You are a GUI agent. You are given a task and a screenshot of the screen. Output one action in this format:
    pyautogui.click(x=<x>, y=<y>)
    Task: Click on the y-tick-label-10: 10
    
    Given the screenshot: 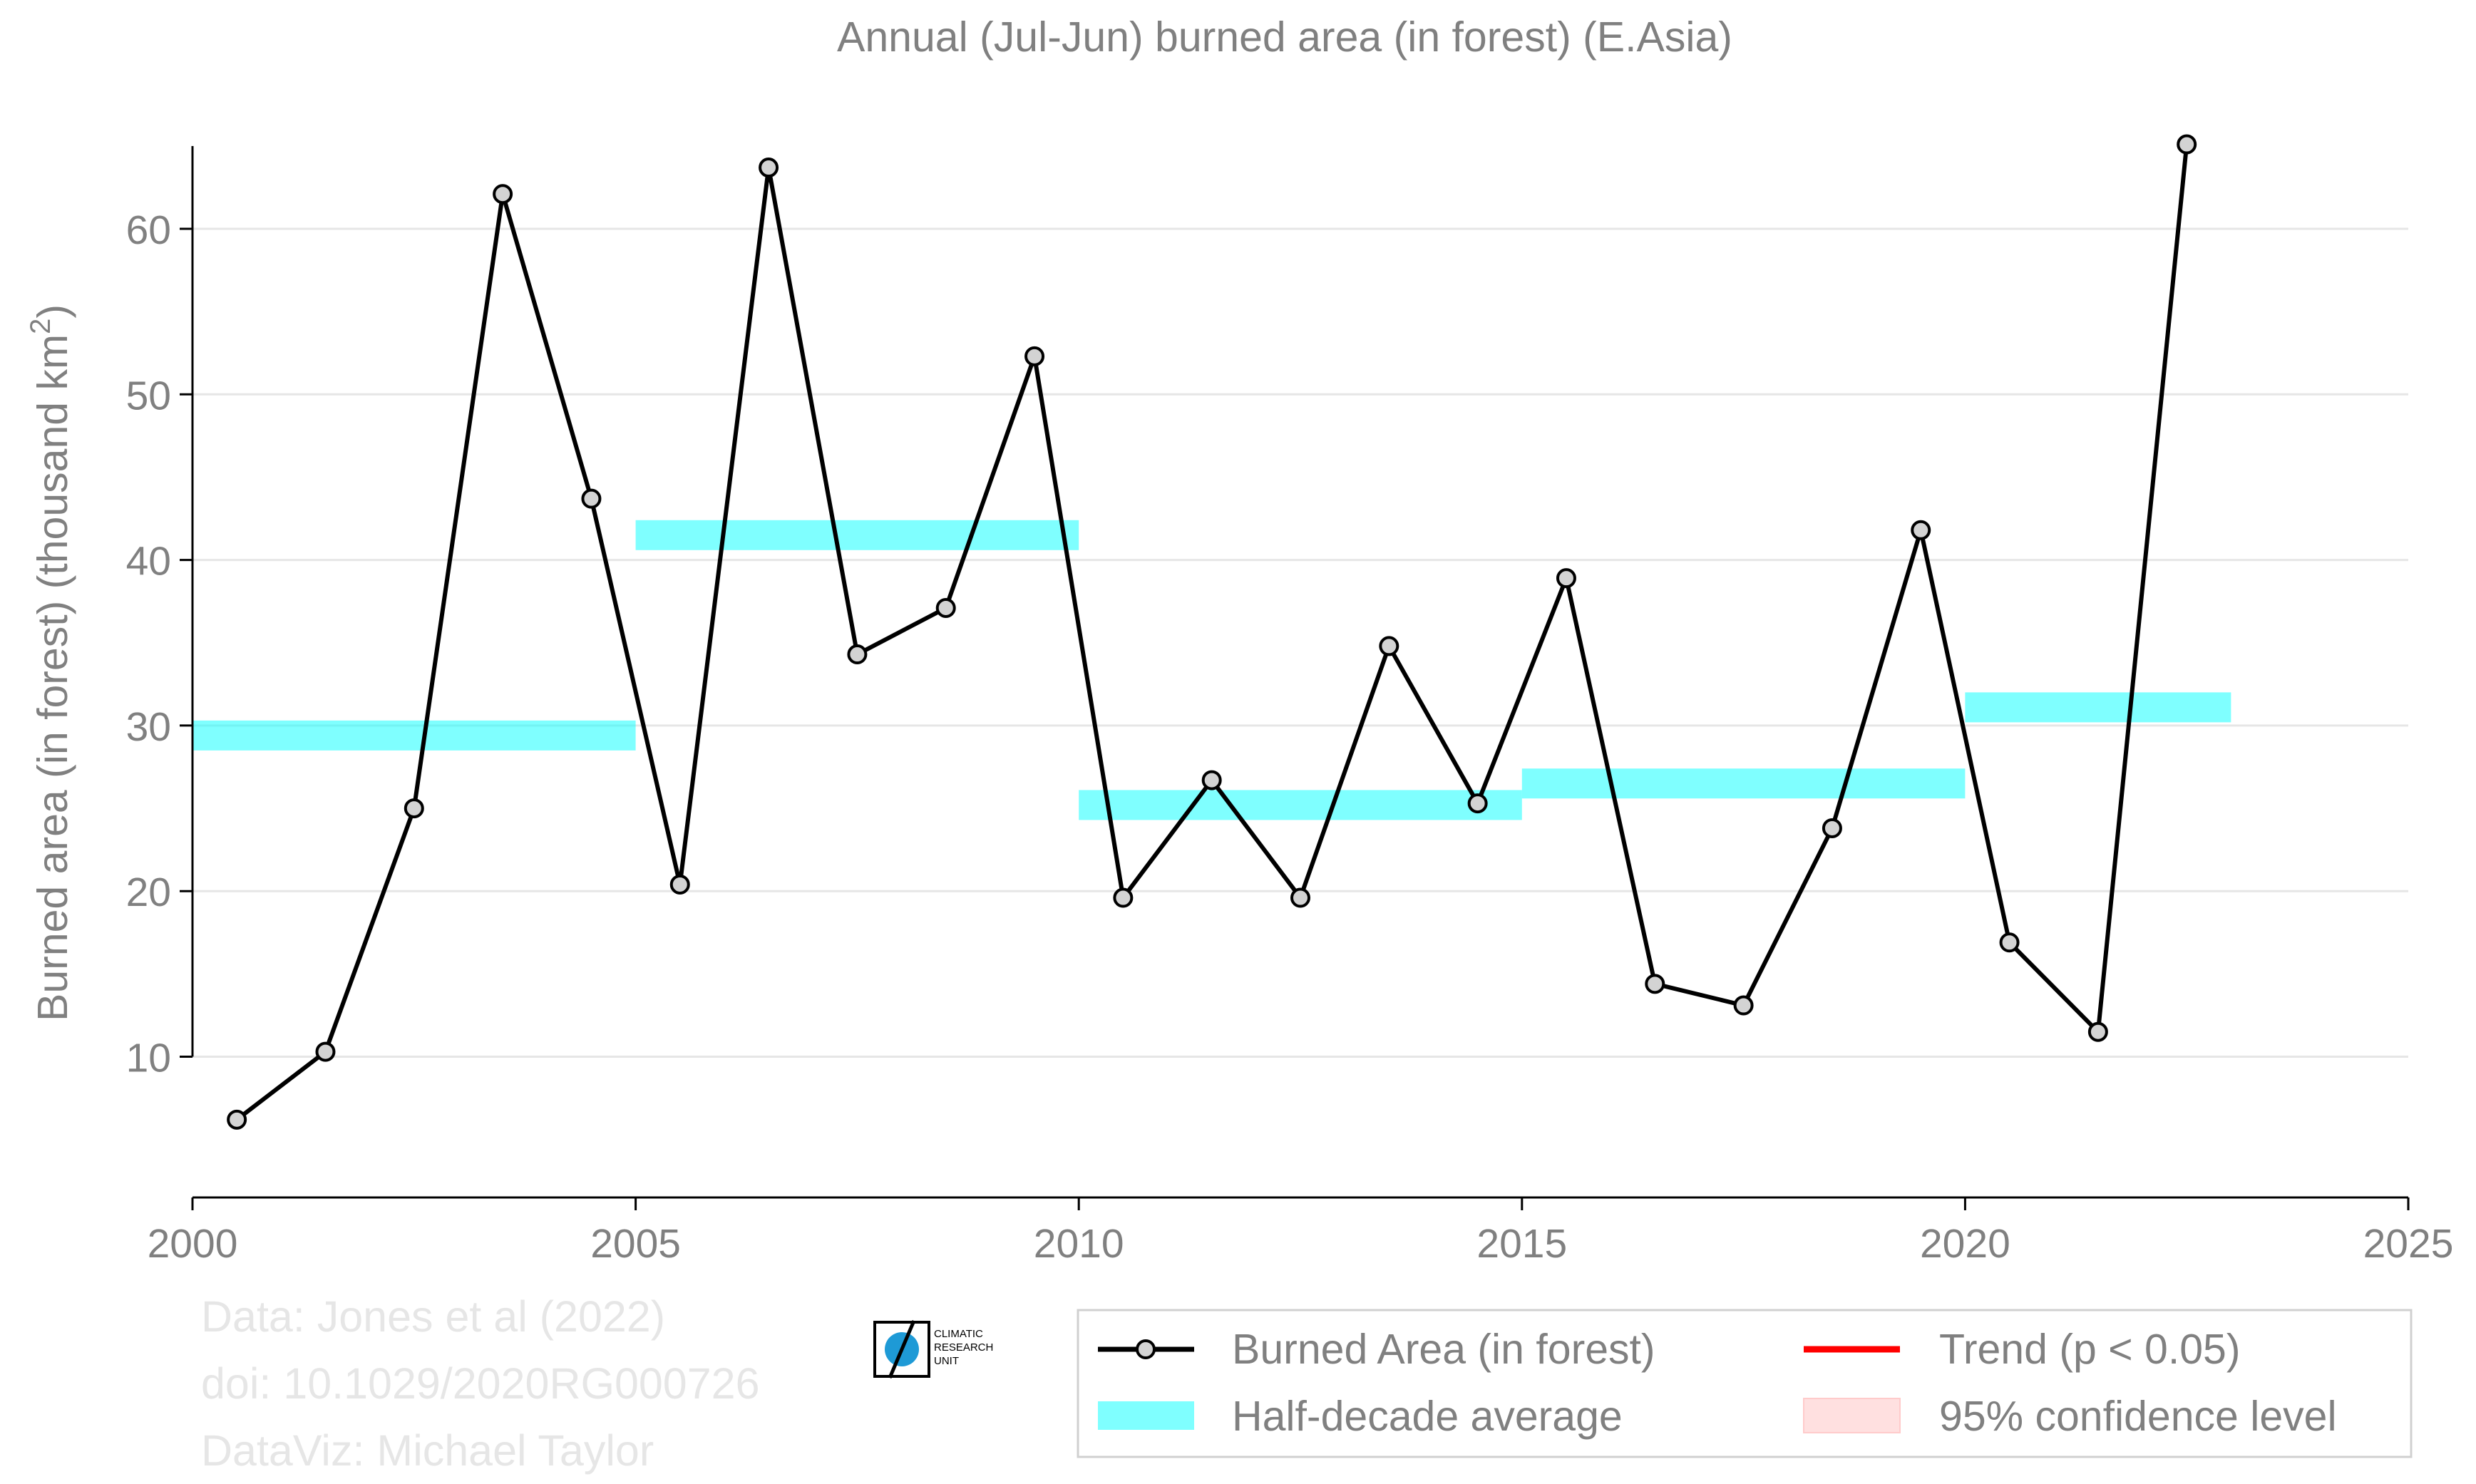 What is the action you would take?
    pyautogui.click(x=148, y=1058)
    